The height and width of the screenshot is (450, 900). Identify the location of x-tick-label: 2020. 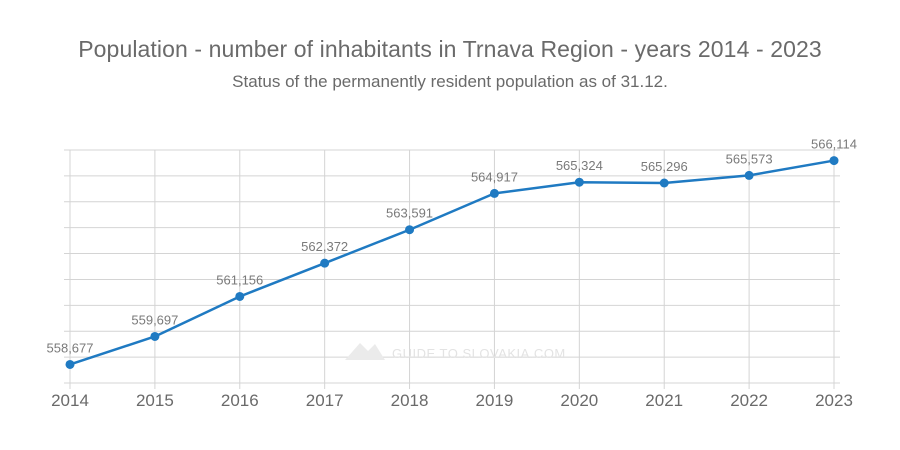
(579, 400).